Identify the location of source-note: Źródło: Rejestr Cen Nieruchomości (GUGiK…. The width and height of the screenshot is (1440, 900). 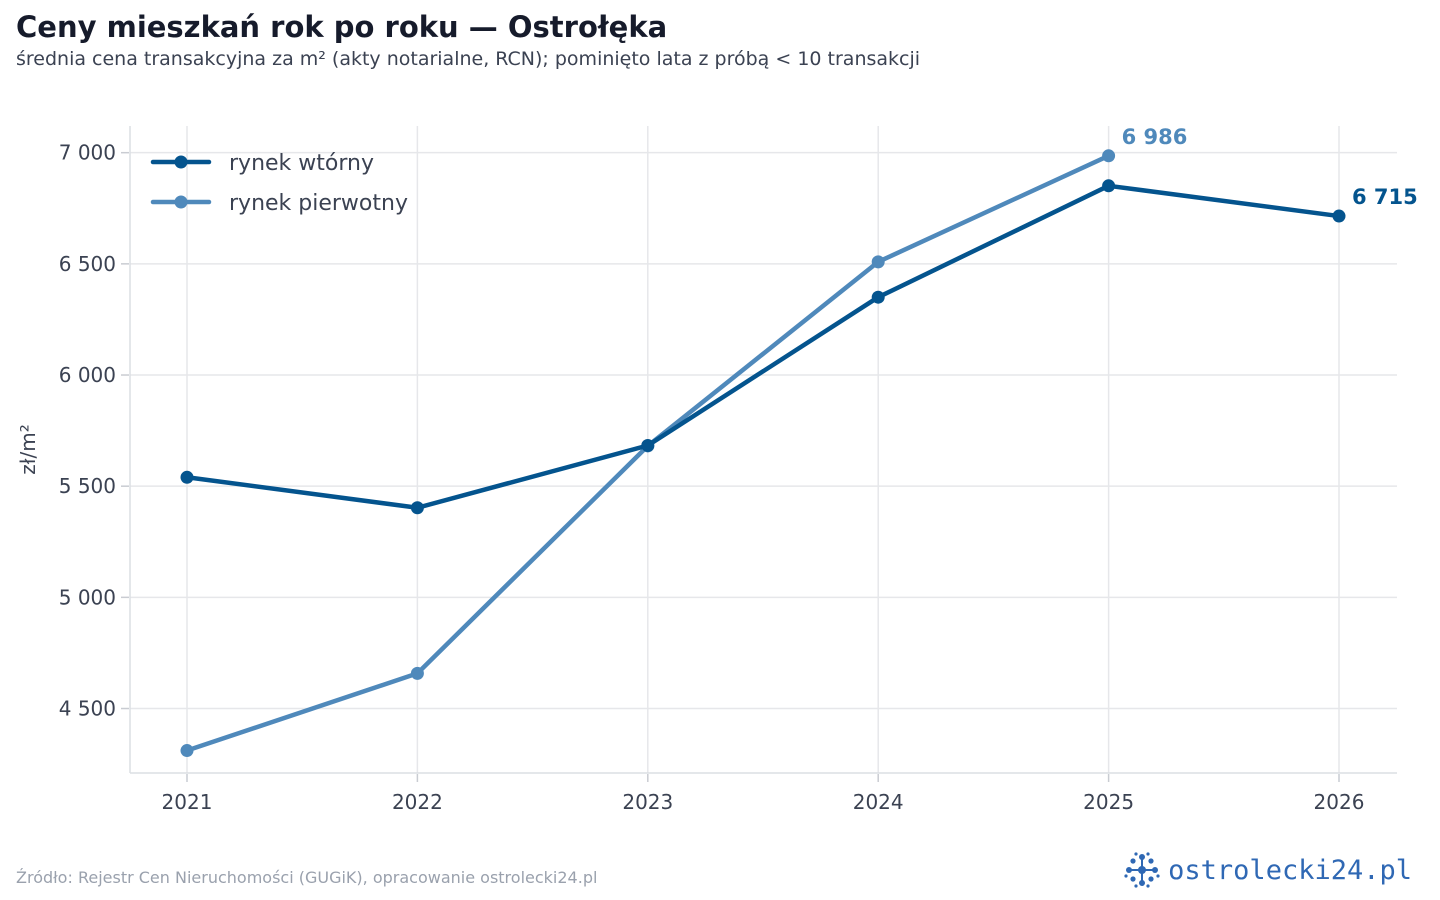
(307, 877).